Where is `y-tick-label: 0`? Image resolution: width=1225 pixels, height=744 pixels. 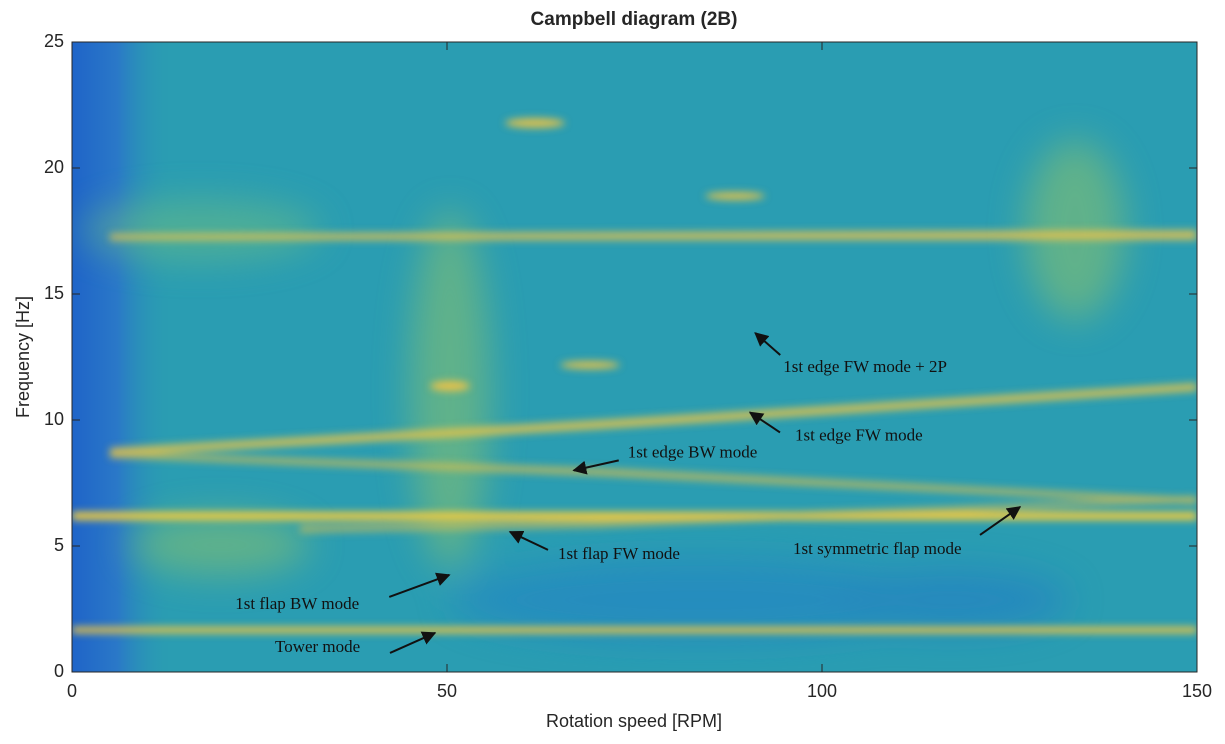
y-tick-label: 0 is located at coordinates (59, 671).